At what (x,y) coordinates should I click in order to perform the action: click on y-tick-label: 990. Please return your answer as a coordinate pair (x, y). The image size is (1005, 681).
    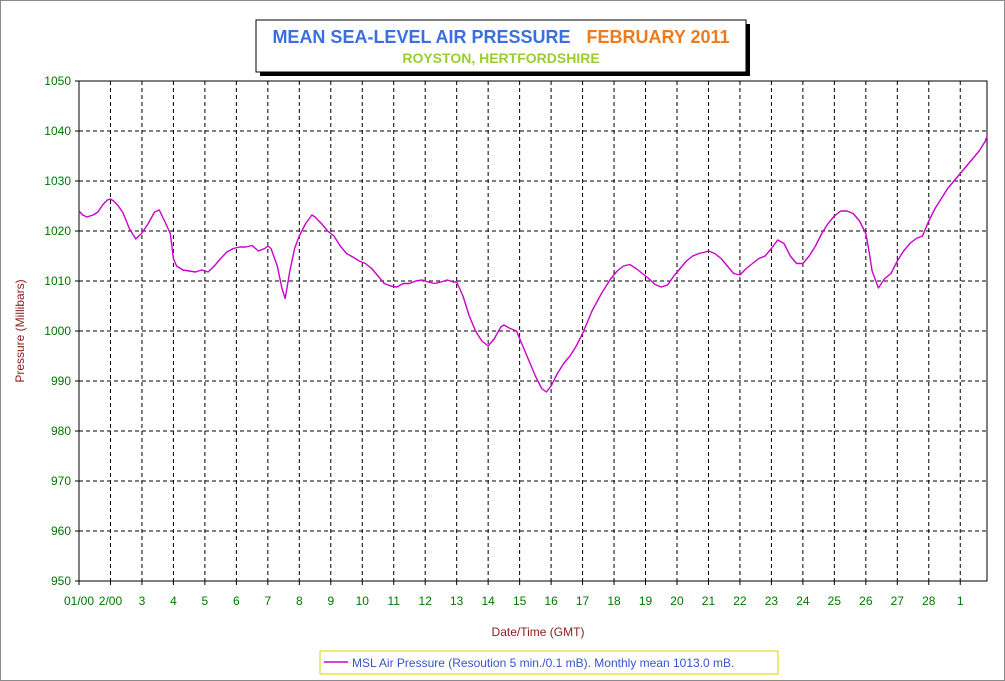
    Looking at the image, I should click on (61, 381).